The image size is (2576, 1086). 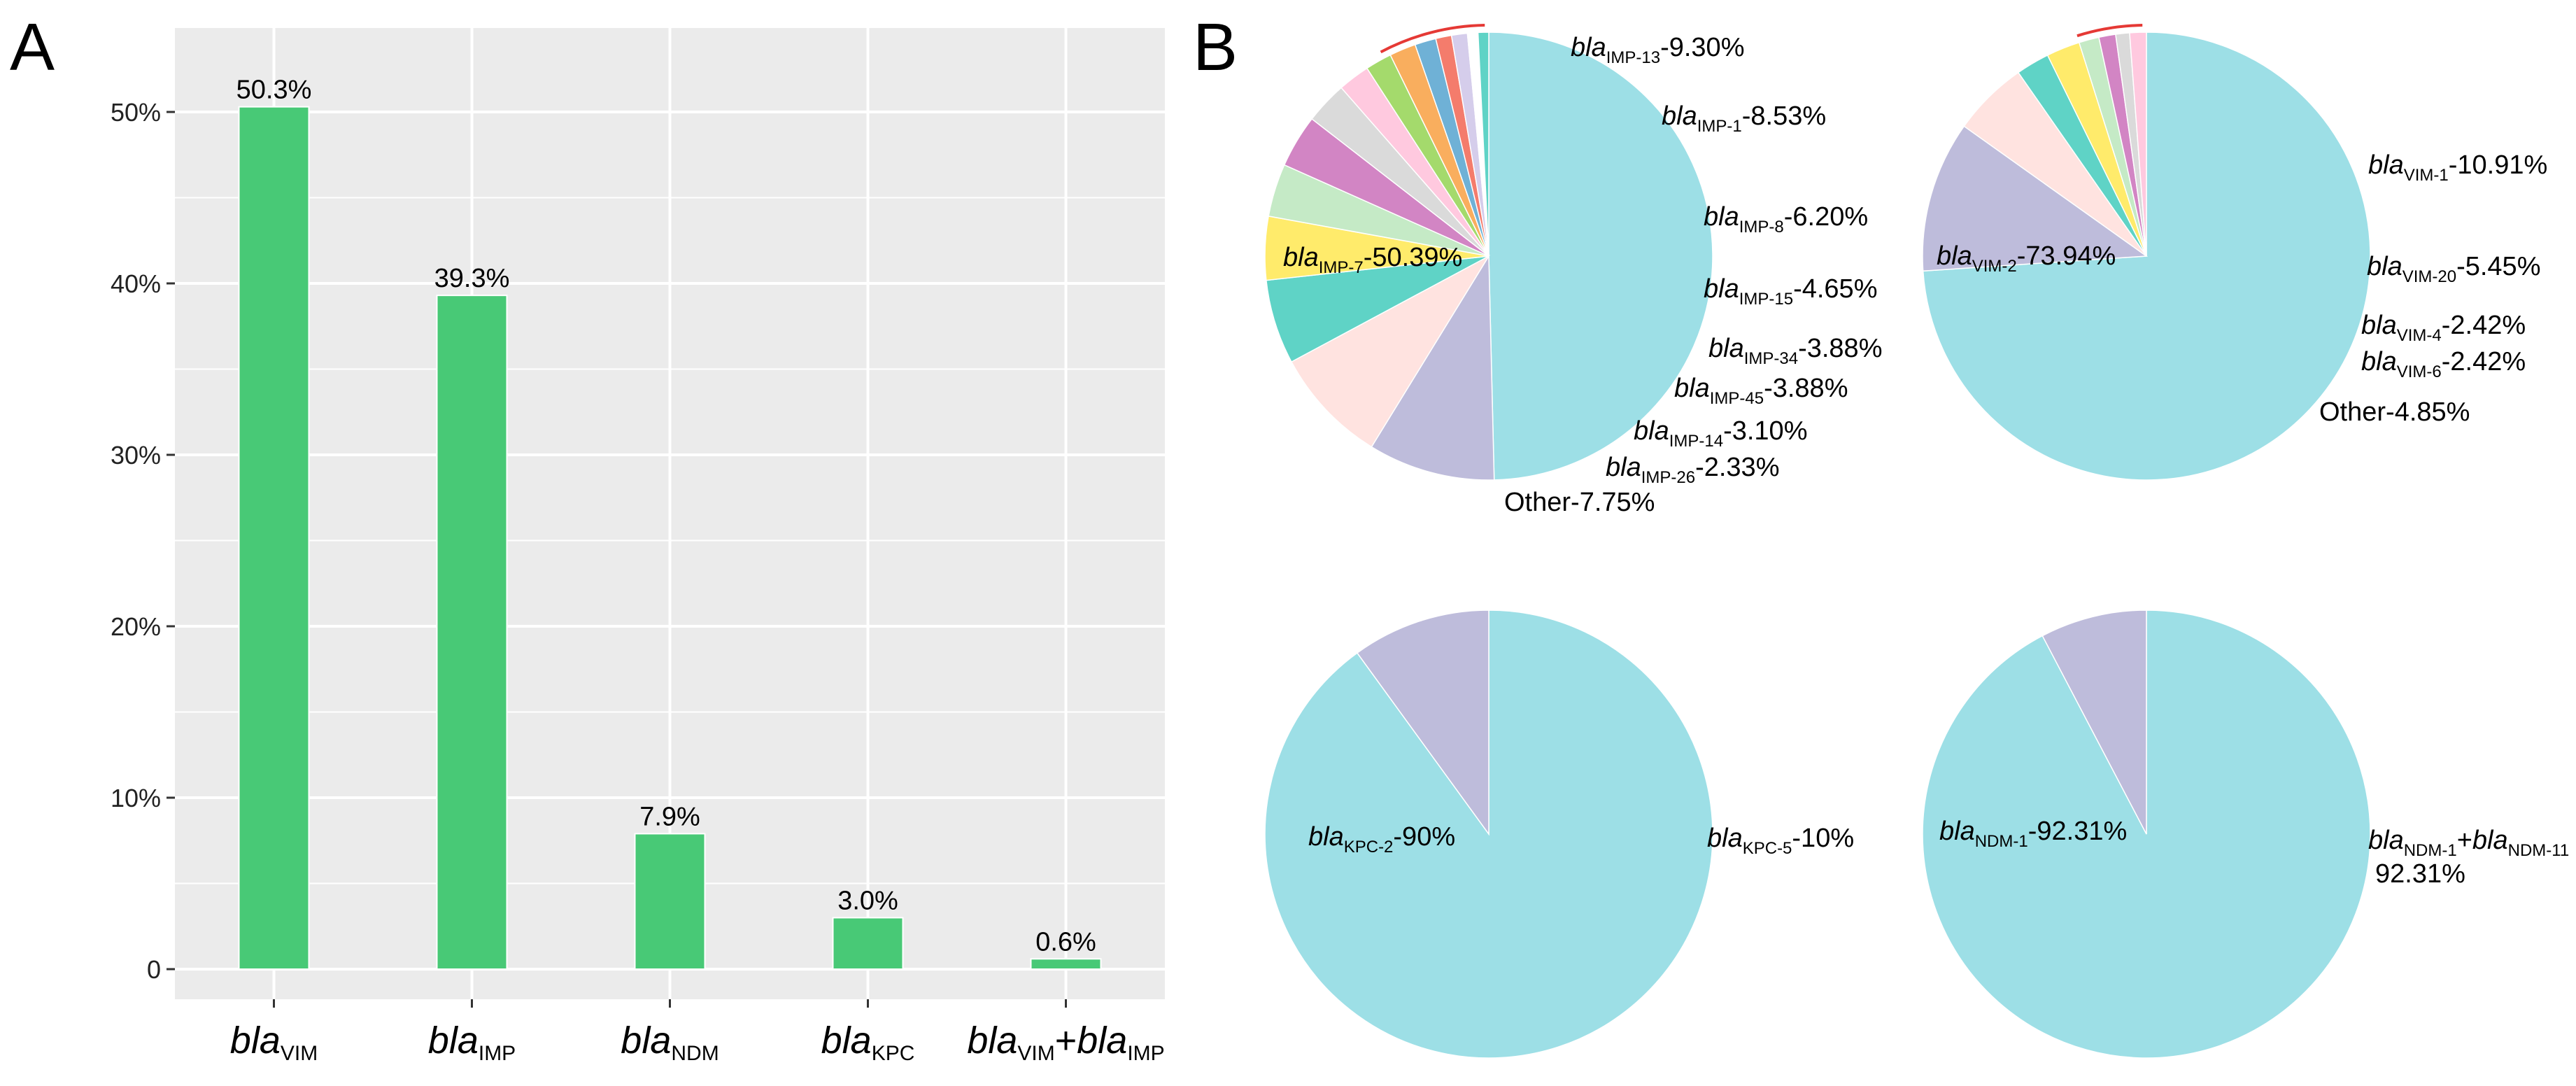 I want to click on pie-slice-label: blaIMP-26-2.33%, so click(x=1692, y=470).